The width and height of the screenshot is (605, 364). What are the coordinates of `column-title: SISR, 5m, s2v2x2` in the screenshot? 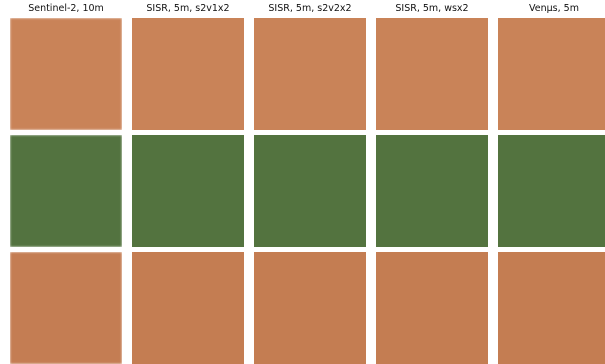 It's located at (310, 8).